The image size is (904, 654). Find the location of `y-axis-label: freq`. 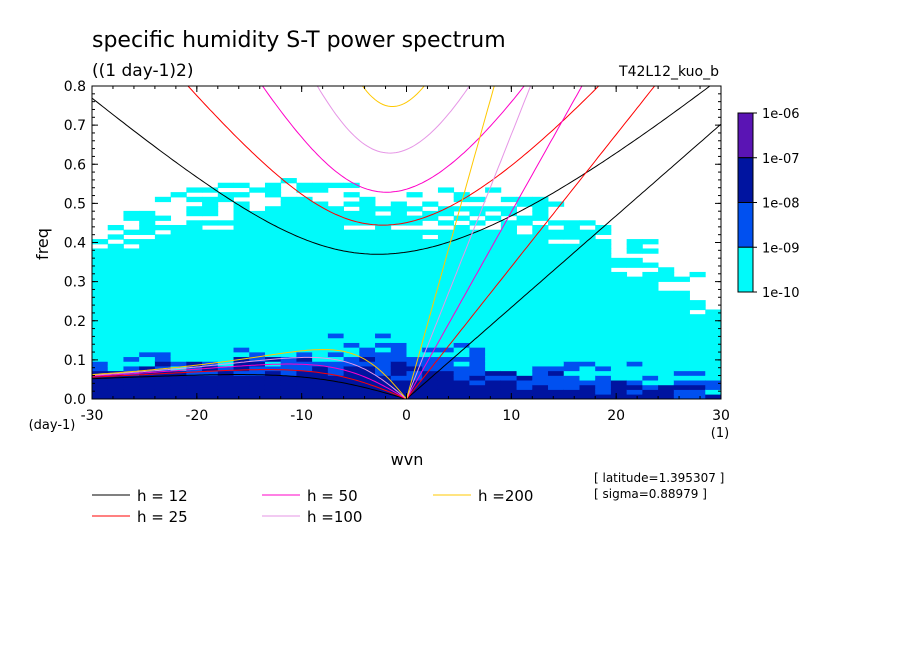

y-axis-label: freq is located at coordinates (42, 244).